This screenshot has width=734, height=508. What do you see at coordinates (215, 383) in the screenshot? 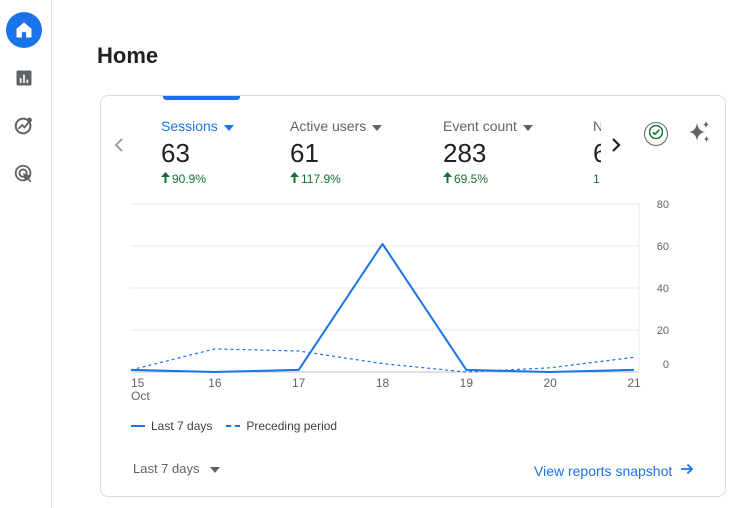
I see `x-tick-label: 16` at bounding box center [215, 383].